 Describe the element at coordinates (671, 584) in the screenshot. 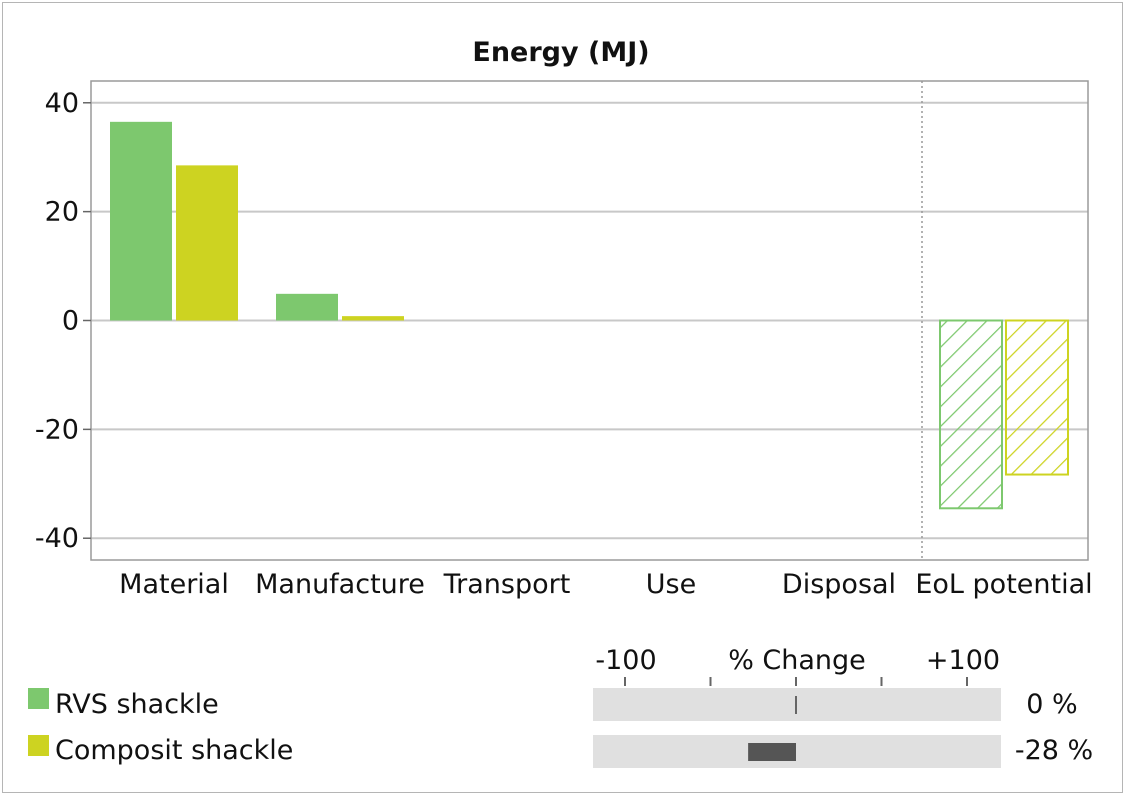

I see `x-tick-label-use: Use` at that location.